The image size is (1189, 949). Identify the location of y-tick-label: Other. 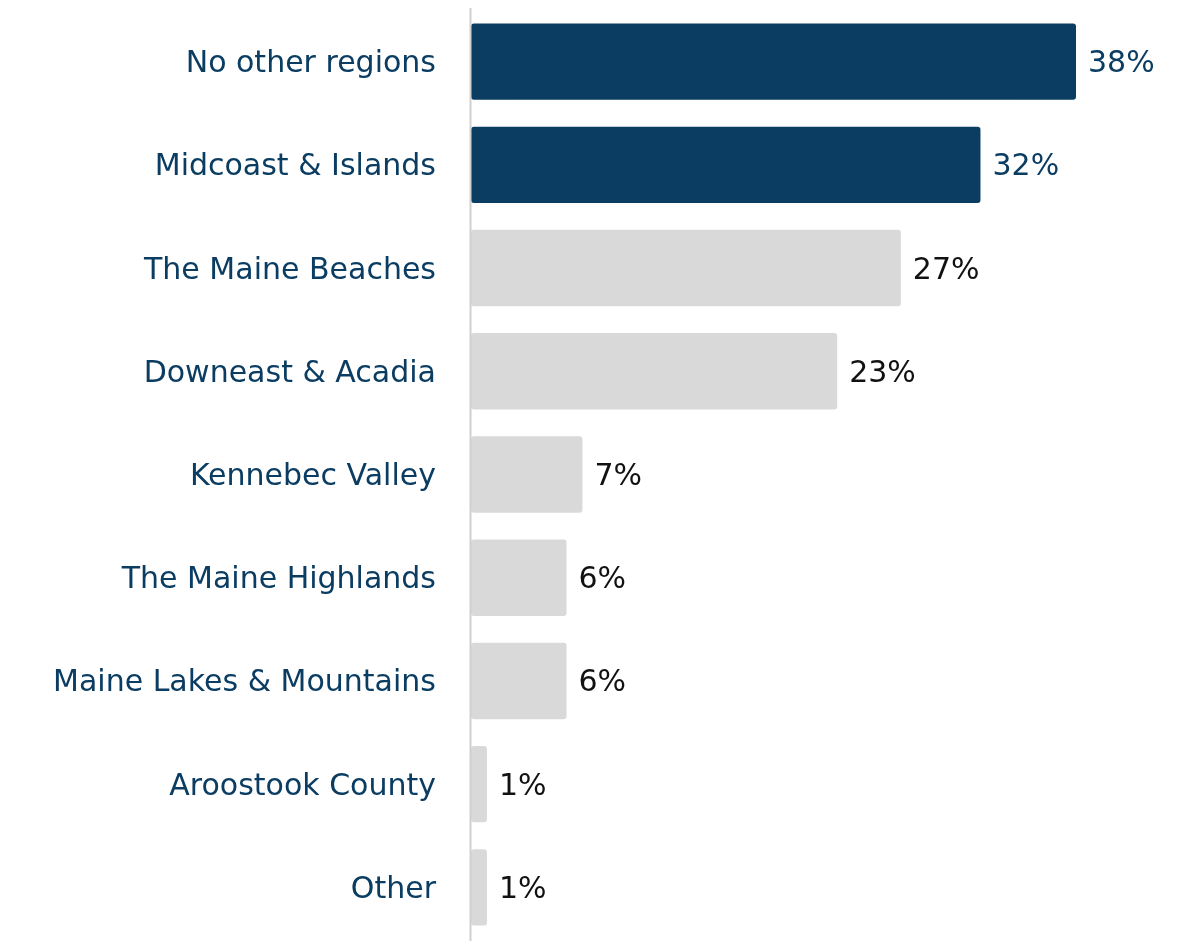
(393, 887).